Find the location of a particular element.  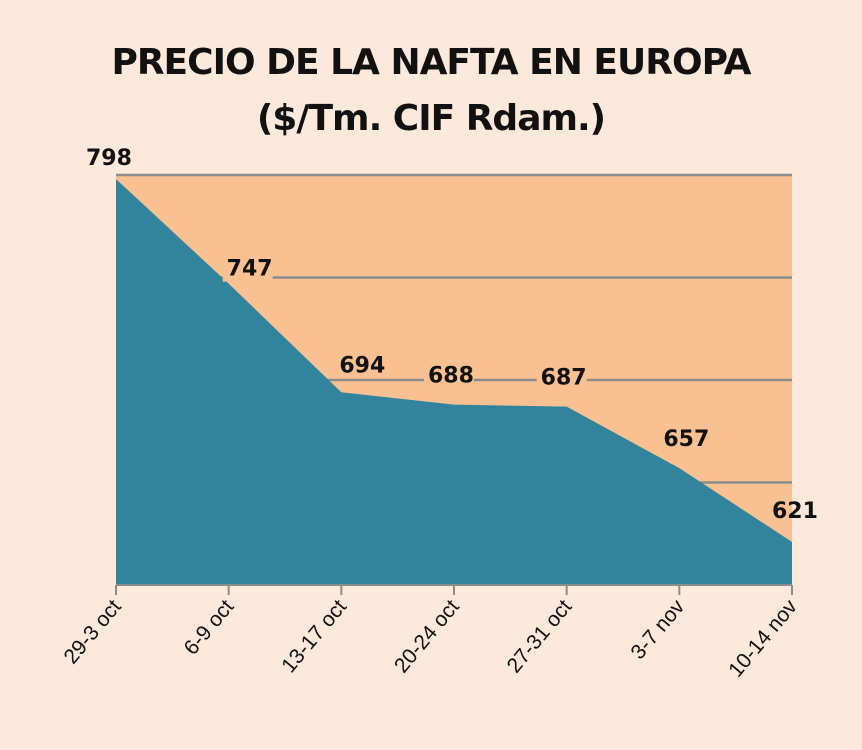

chart-title: PRECIO DE LA NAFTA EN EUROPA is located at coordinates (431, 62).